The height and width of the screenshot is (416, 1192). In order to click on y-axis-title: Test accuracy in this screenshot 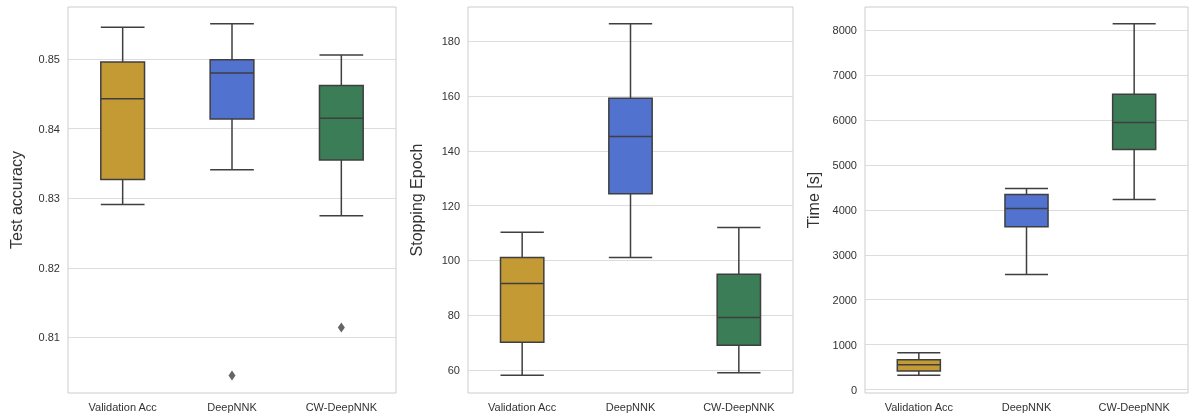, I will do `click(16, 200)`.